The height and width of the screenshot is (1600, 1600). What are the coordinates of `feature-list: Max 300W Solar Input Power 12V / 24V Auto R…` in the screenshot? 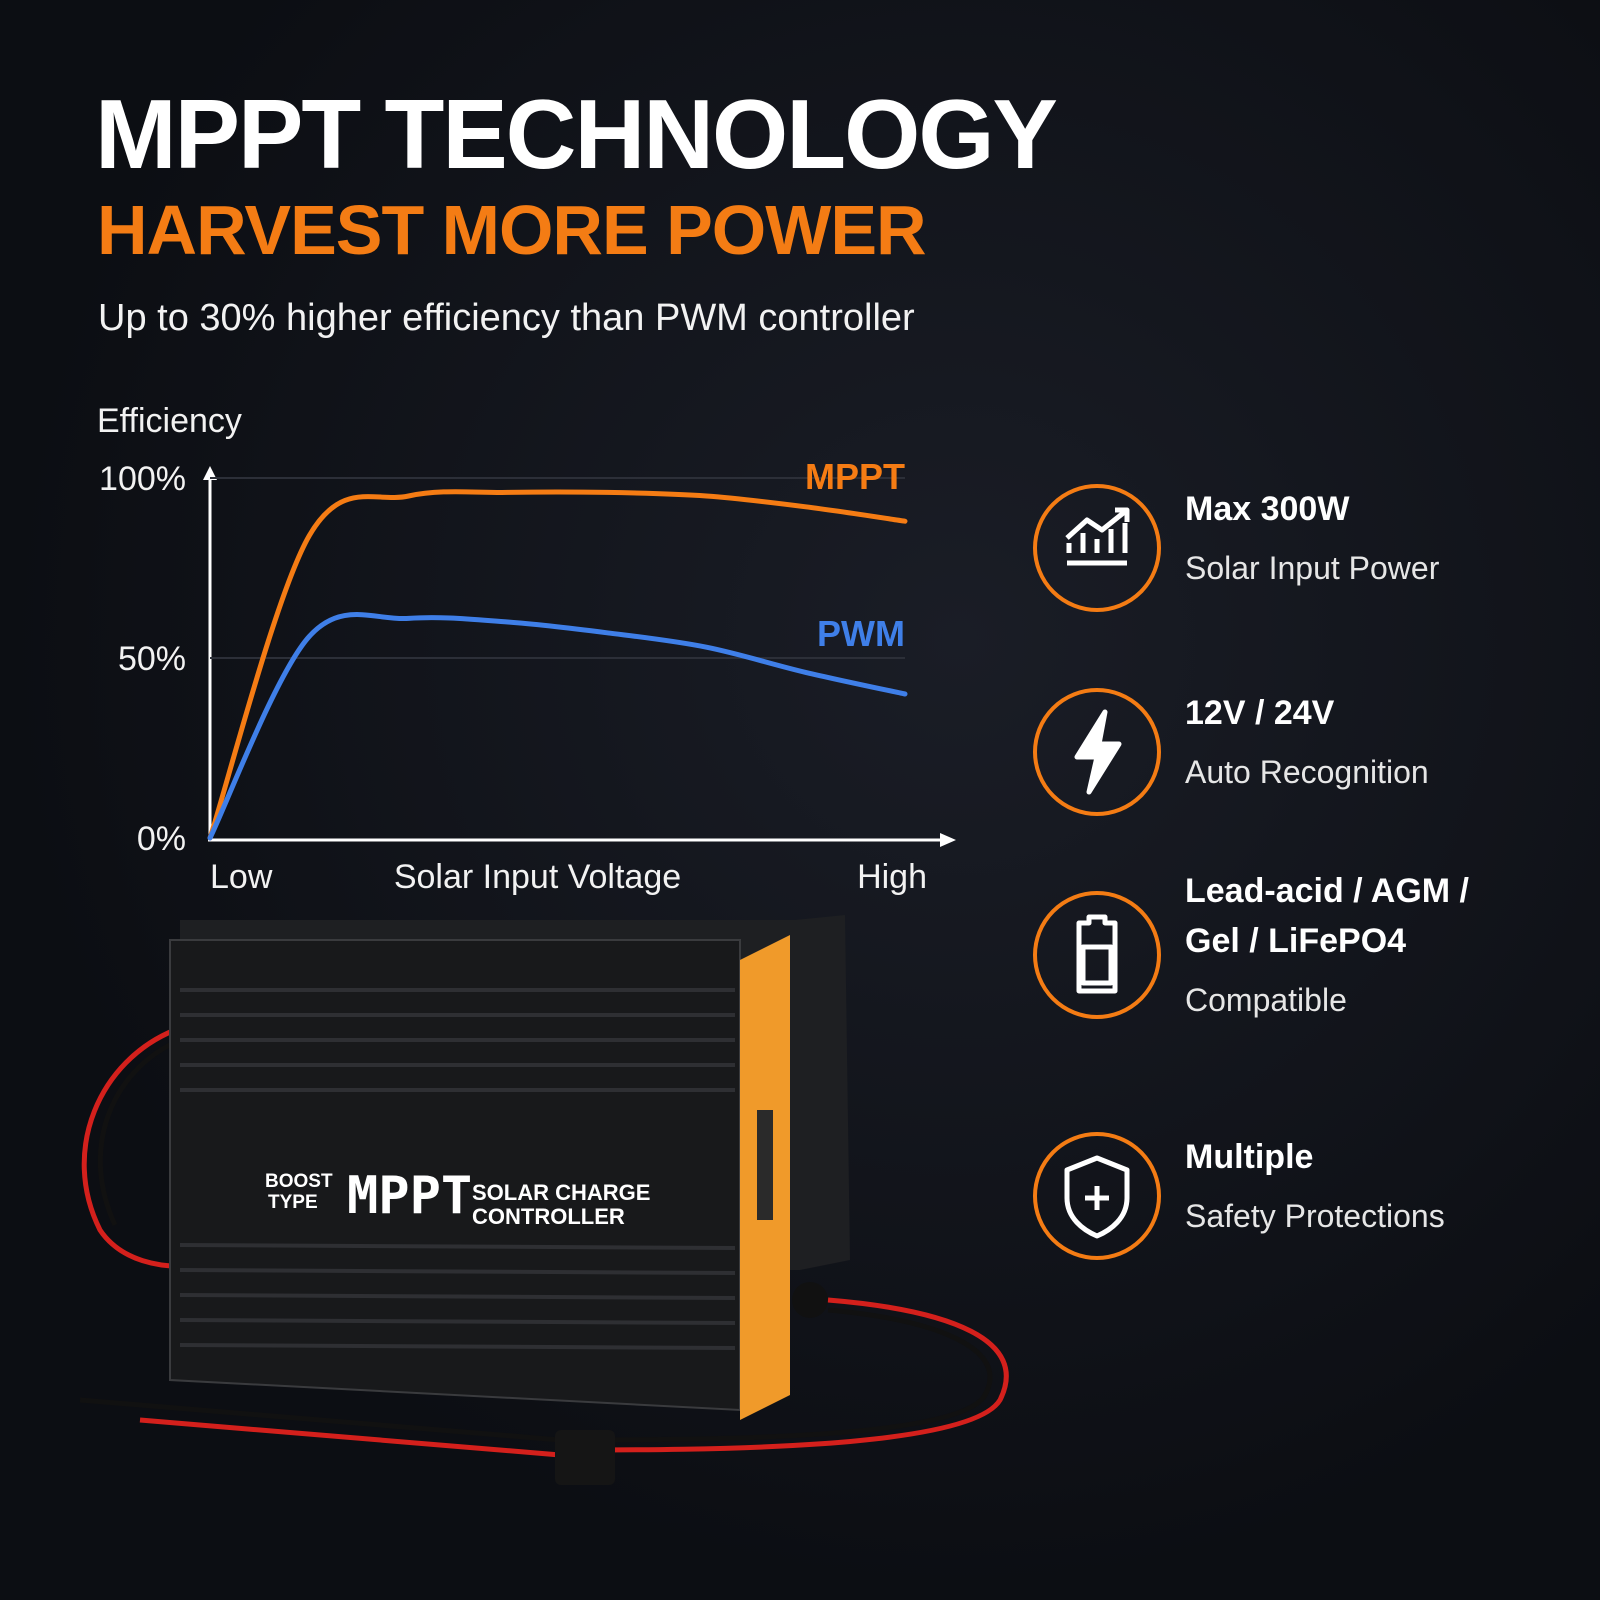 It's located at (1251, 872).